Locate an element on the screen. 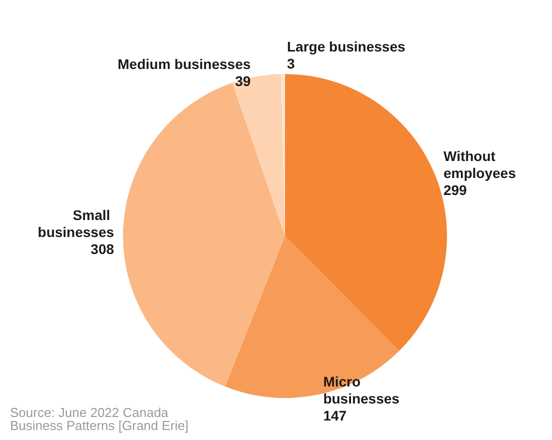 The width and height of the screenshot is (552, 440). source-note: Source: June 2022 Canada Business Patterns [Grand Erie] is located at coordinates (99, 419).